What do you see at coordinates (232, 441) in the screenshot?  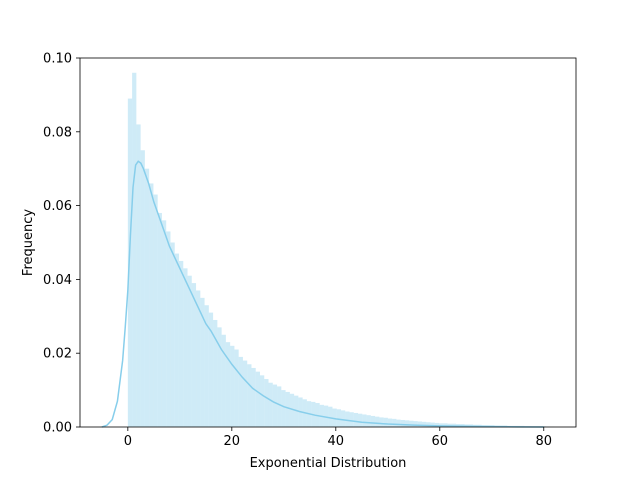 I see `x-tick-label: 20` at bounding box center [232, 441].